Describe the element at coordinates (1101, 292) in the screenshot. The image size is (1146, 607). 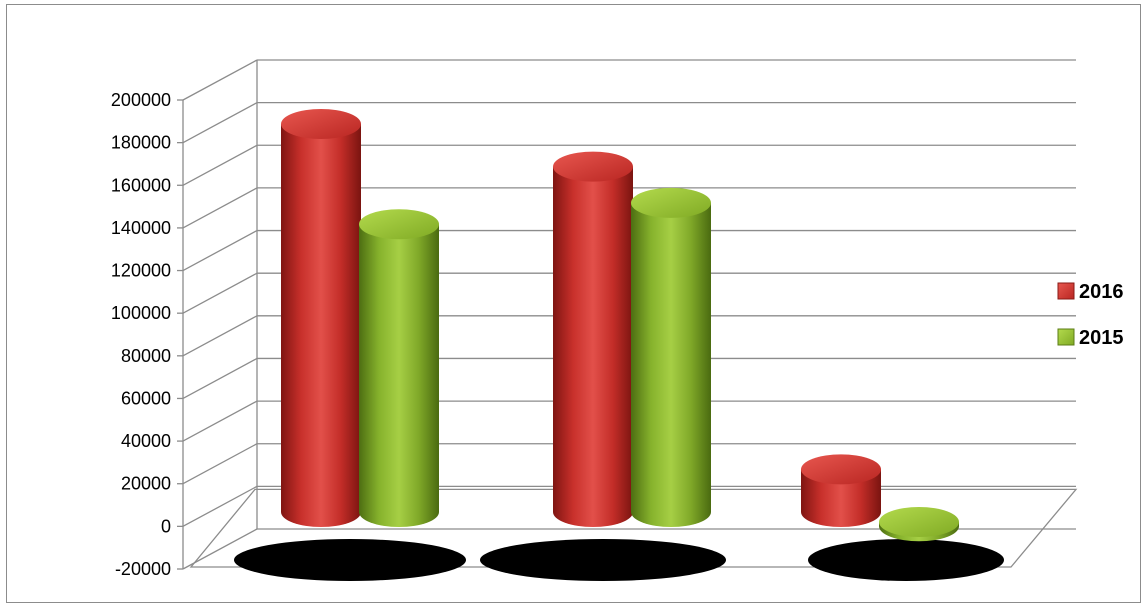
I see `legend-label: 2016` at that location.